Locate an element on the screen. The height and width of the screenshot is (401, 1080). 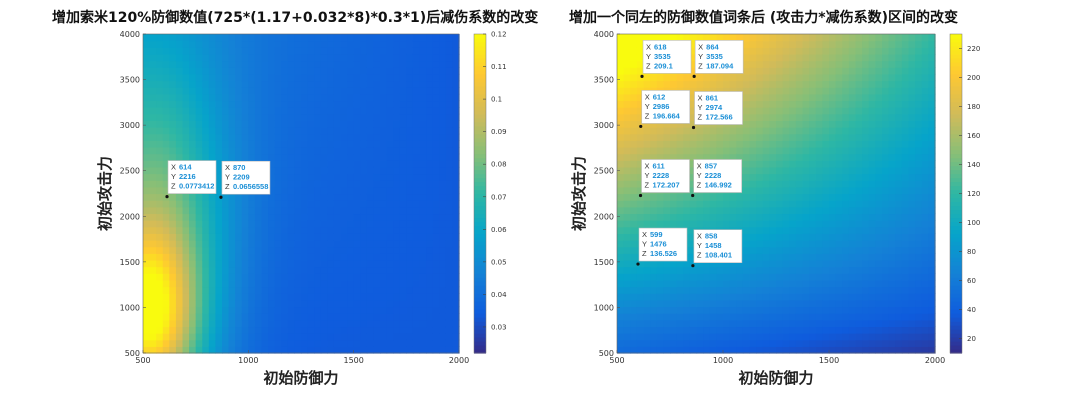
colorbar-tick-label: 200 is located at coordinates (973, 78).